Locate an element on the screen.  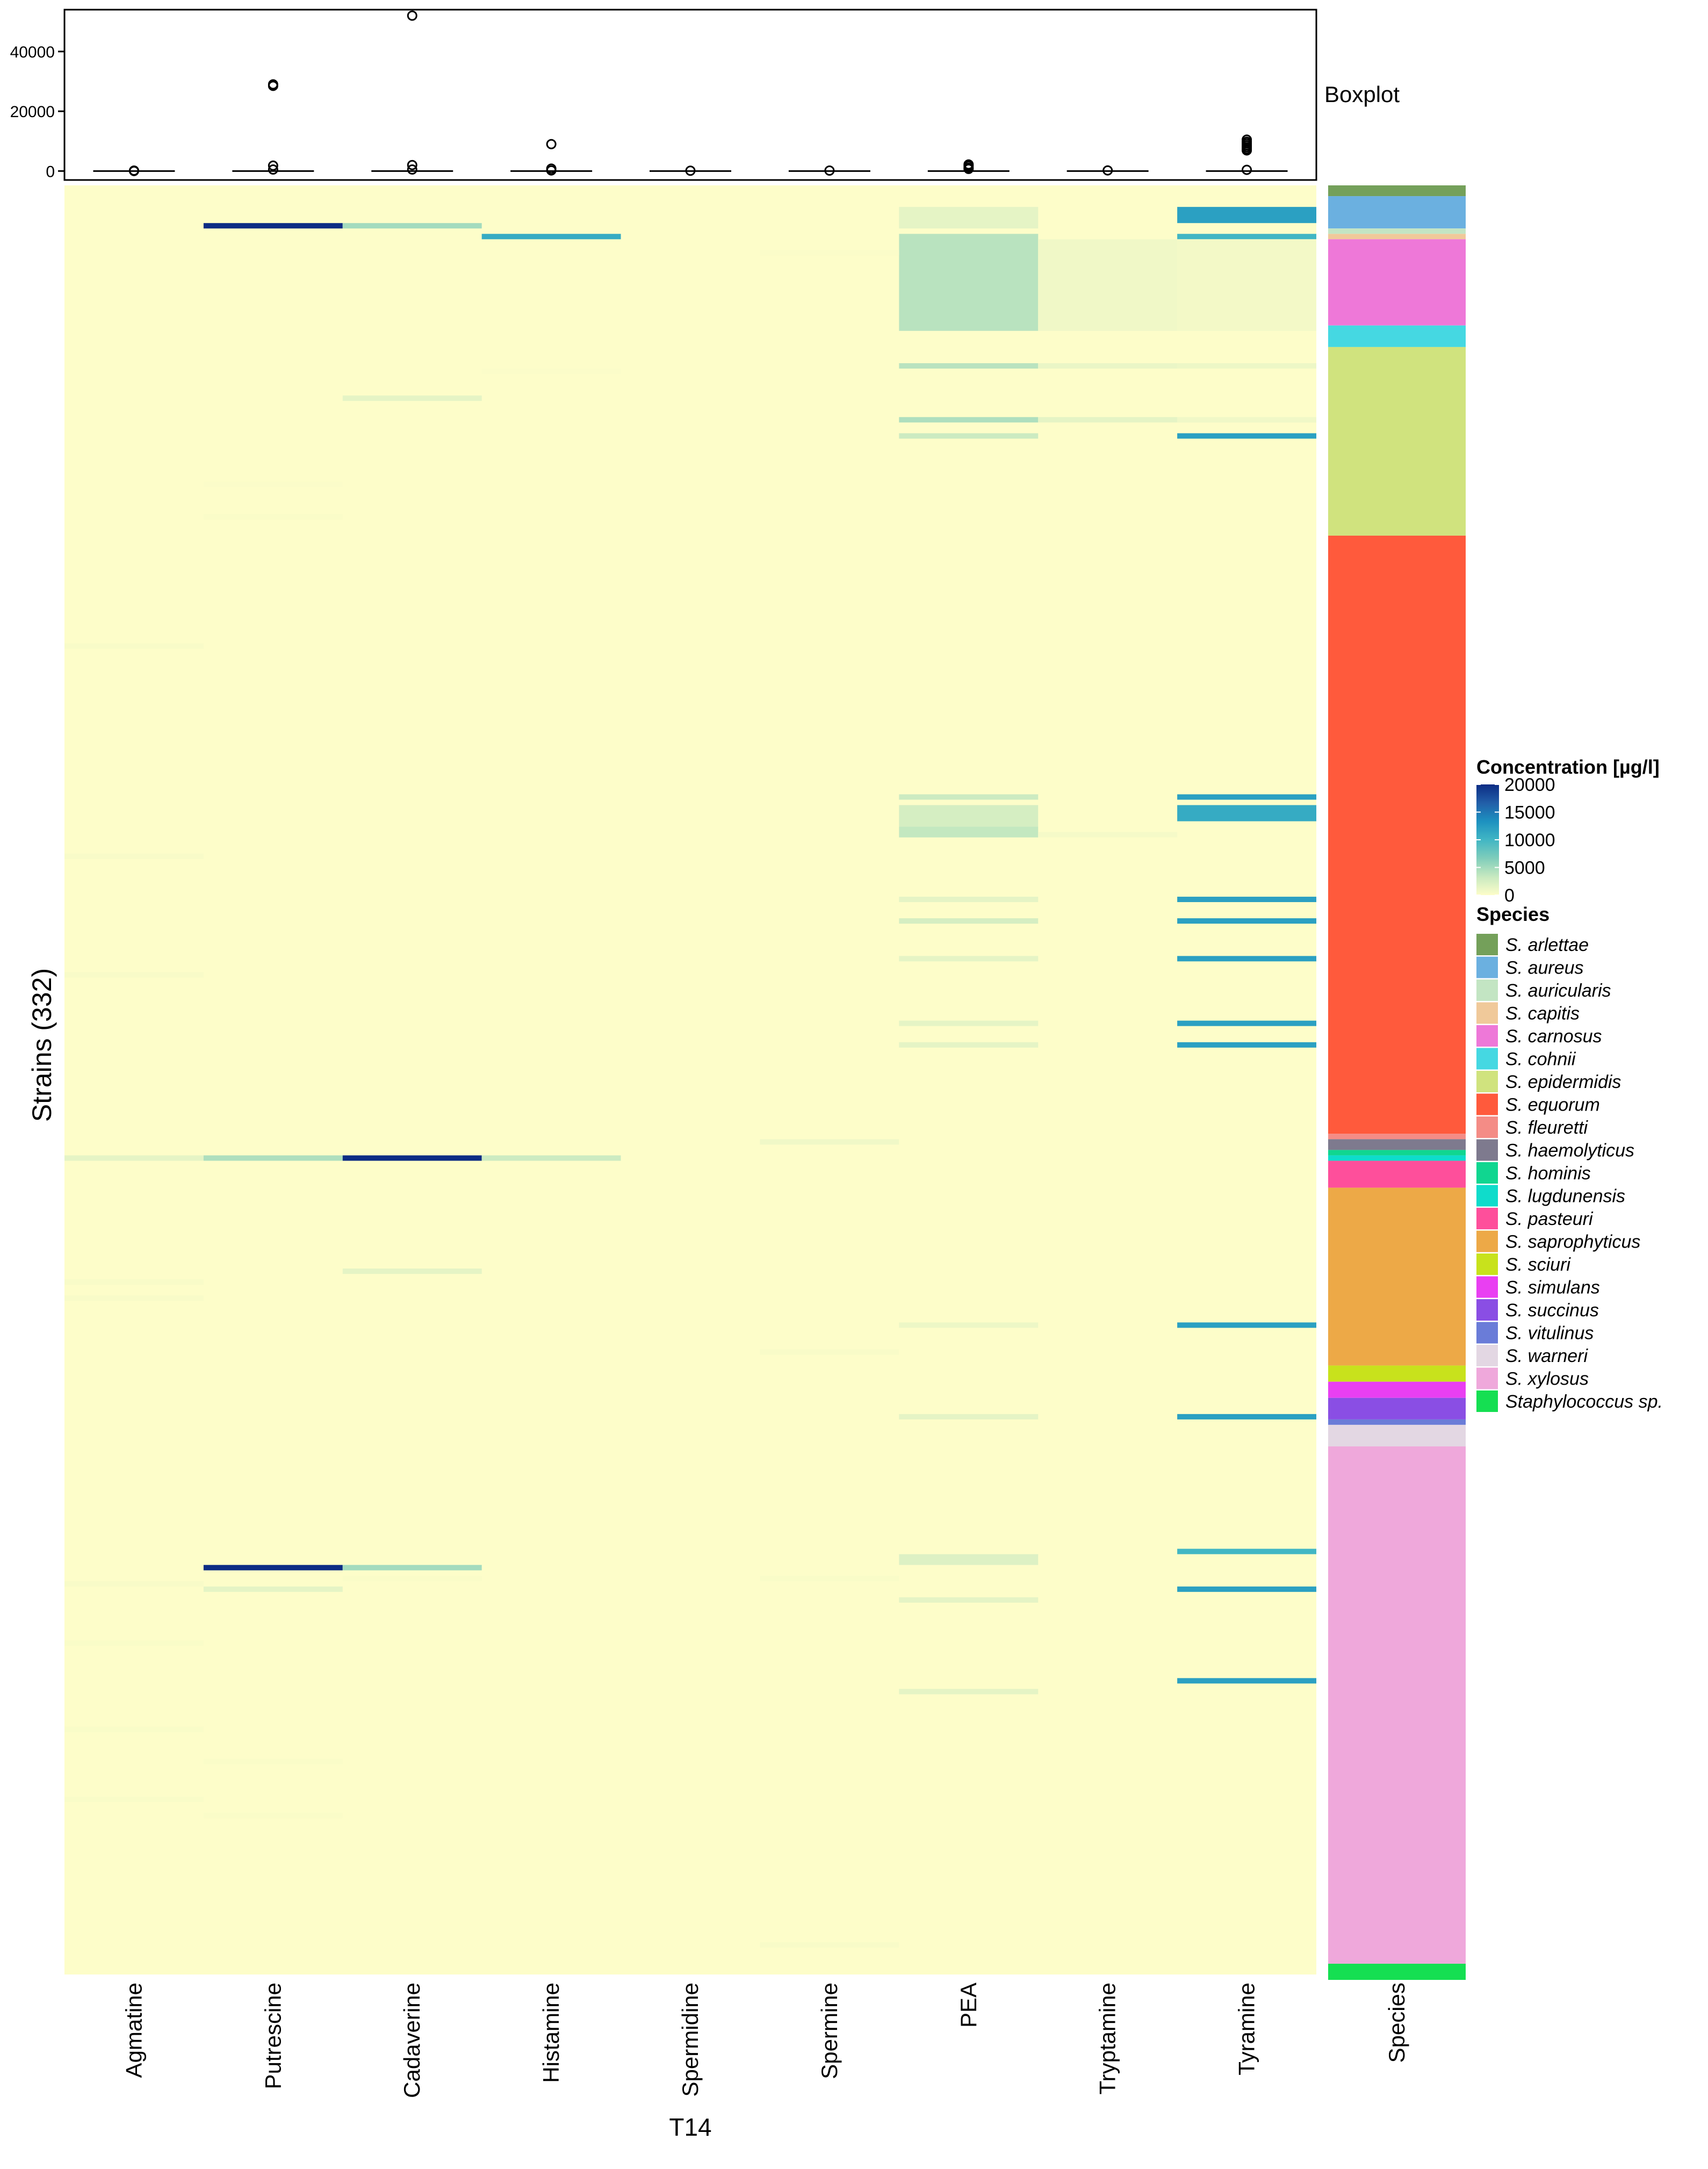
boxplot-frame is located at coordinates (690, 95).